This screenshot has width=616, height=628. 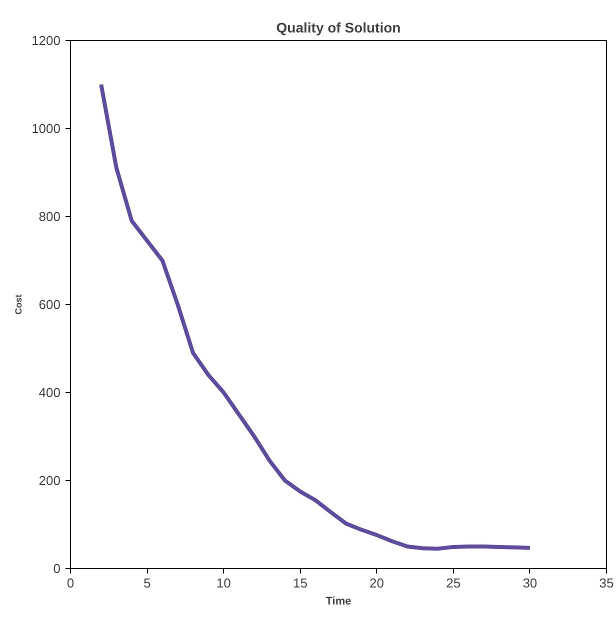 I want to click on x-tick-label: 30, so click(x=530, y=583).